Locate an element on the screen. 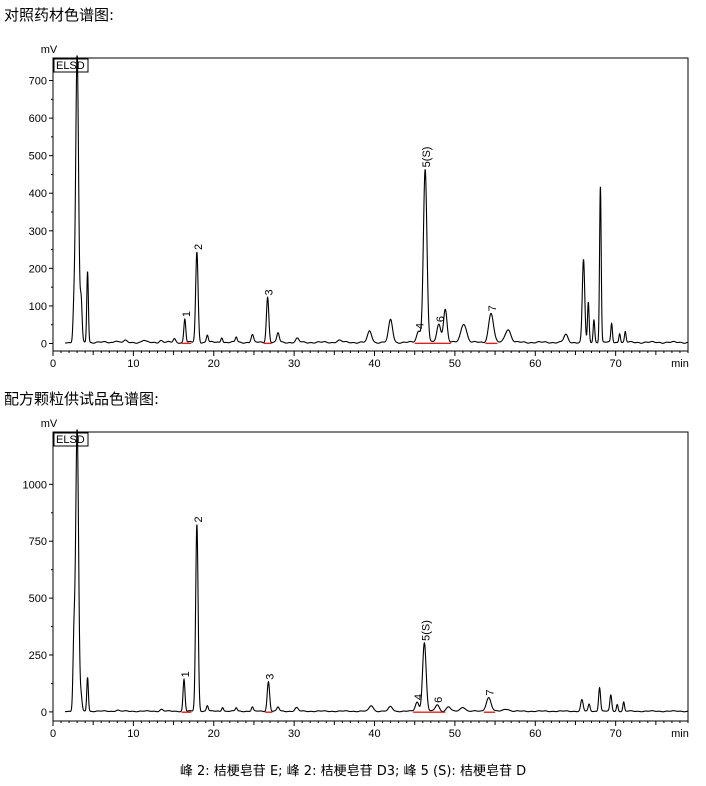 The height and width of the screenshot is (786, 706). chart1-x-tick-label: 10 is located at coordinates (133, 364).